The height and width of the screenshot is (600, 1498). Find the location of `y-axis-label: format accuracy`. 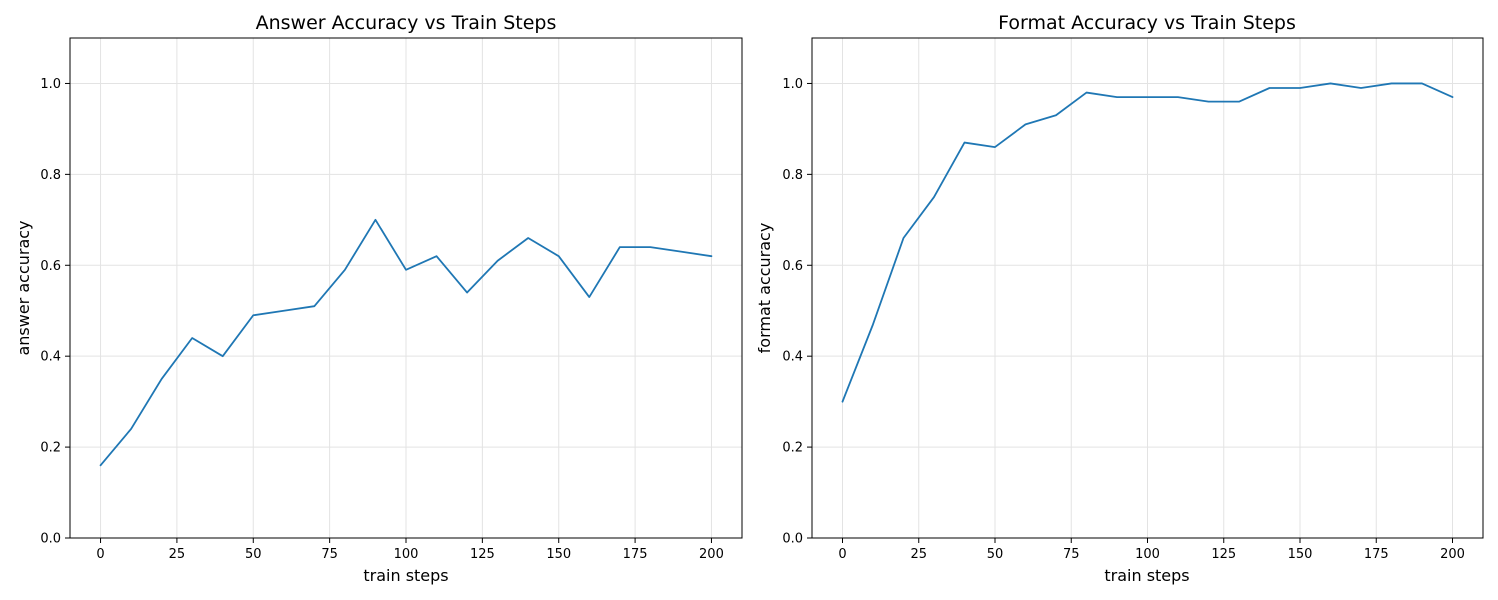

y-axis-label: format accuracy is located at coordinates (764, 288).